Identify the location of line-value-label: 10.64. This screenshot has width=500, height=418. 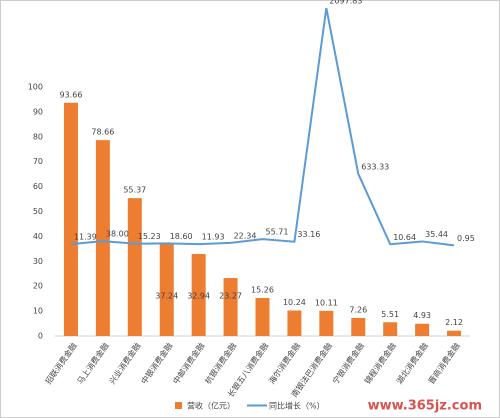
(404, 237).